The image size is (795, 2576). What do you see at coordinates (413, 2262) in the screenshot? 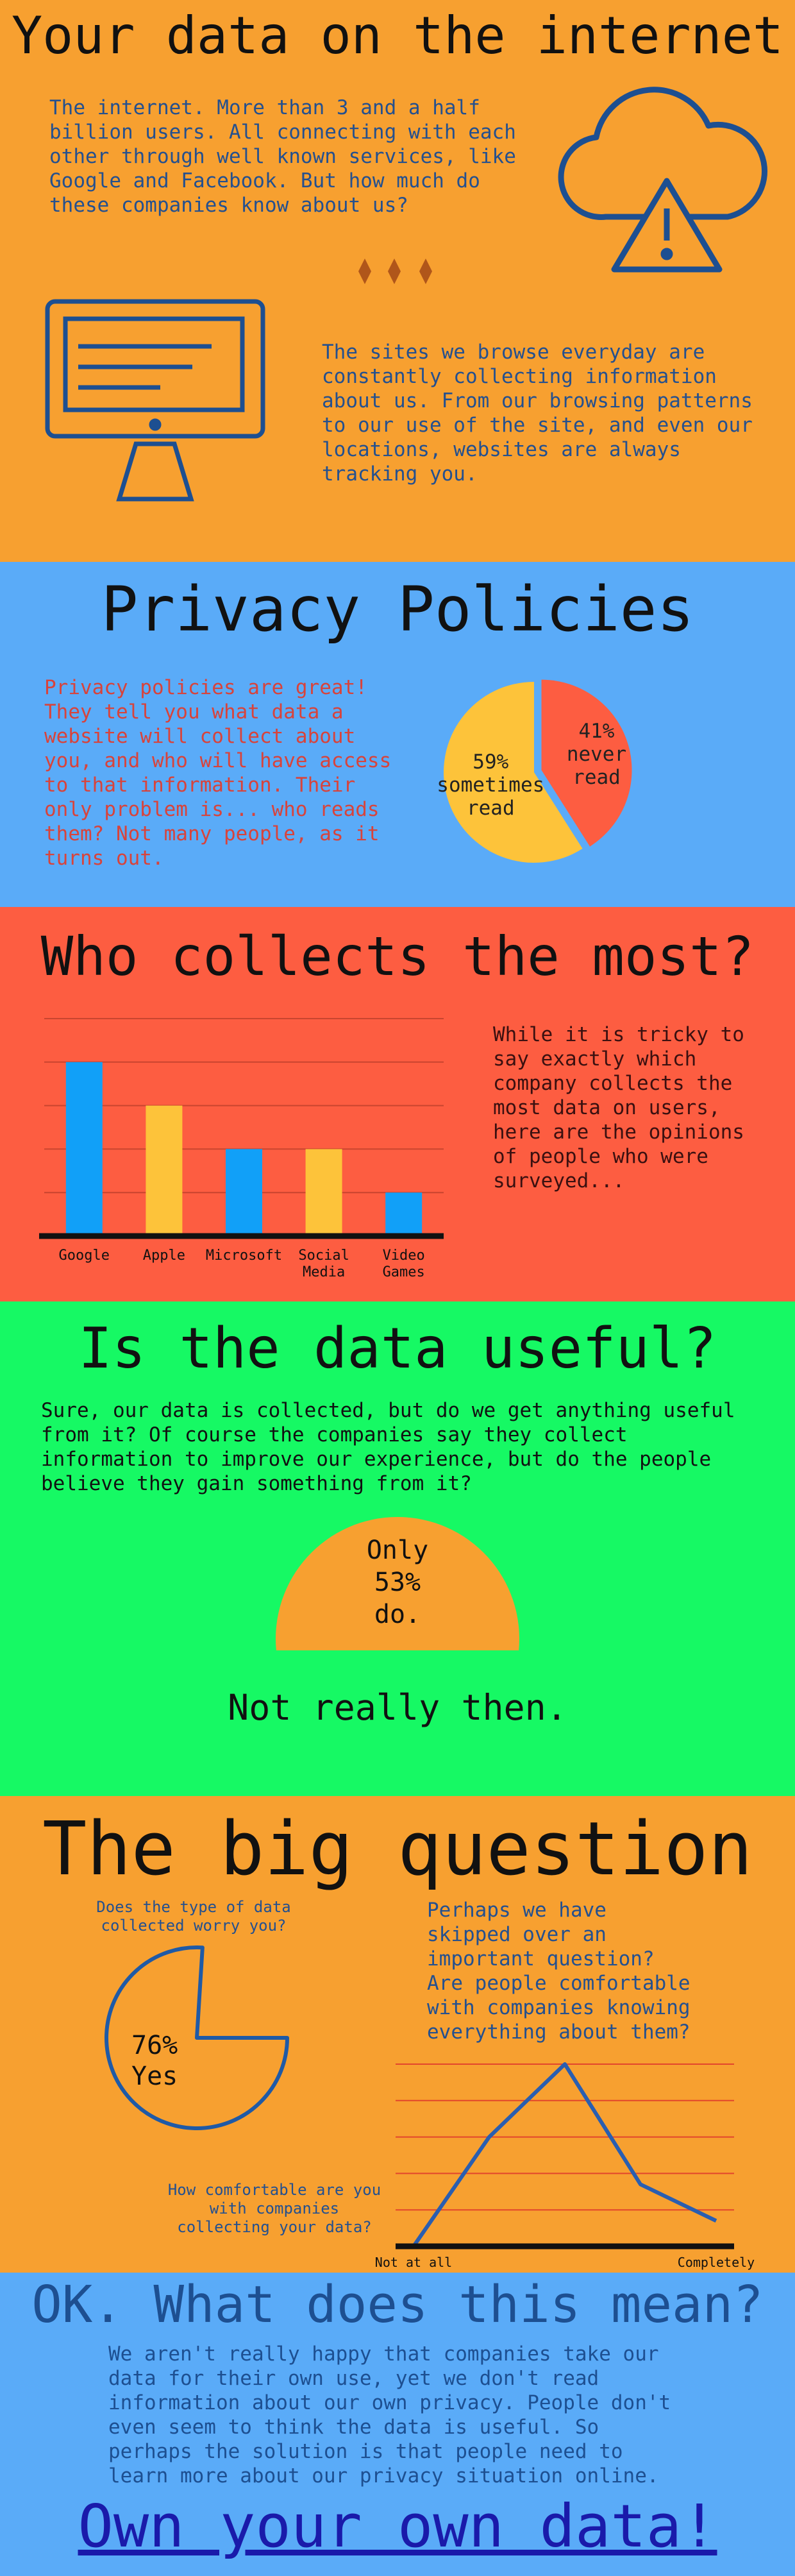
I see `x-tick-label: Not at all` at bounding box center [413, 2262].